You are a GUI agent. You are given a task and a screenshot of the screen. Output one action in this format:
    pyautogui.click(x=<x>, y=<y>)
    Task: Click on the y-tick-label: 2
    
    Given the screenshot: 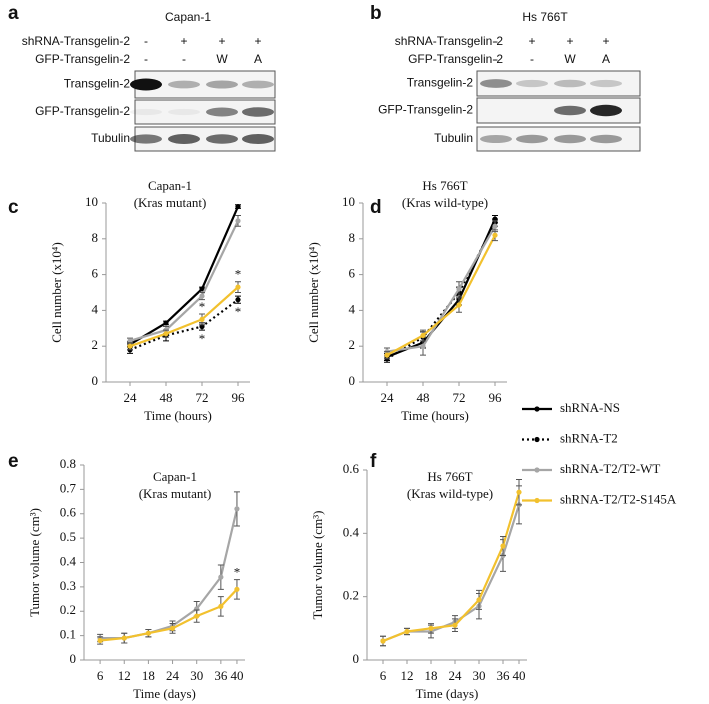 What is the action you would take?
    pyautogui.click(x=95, y=344)
    